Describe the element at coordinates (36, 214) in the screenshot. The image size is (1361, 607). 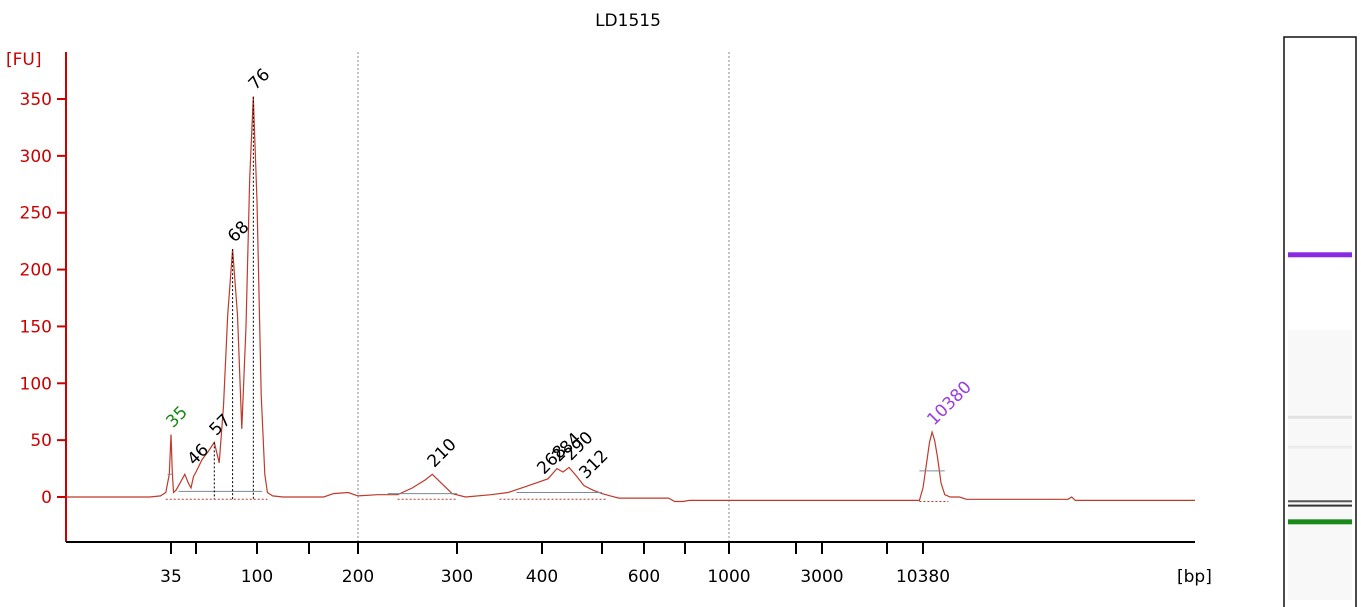
I see `y-tick-label-250: 250` at that location.